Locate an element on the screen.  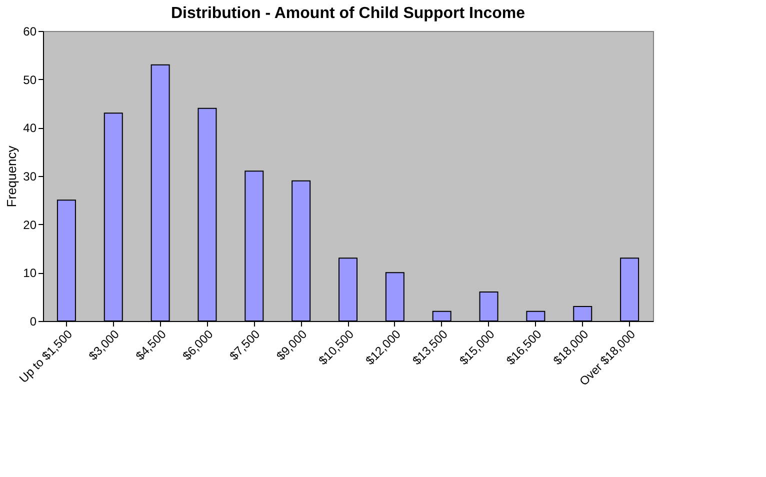
y-tick-label: 30 is located at coordinates (30, 177).